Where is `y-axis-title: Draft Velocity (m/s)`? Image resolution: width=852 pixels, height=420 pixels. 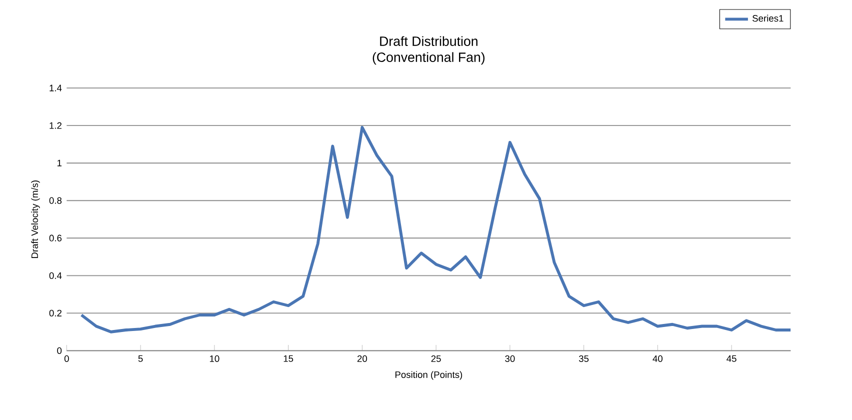
y-axis-title: Draft Velocity (m/s) is located at coordinates (35, 219).